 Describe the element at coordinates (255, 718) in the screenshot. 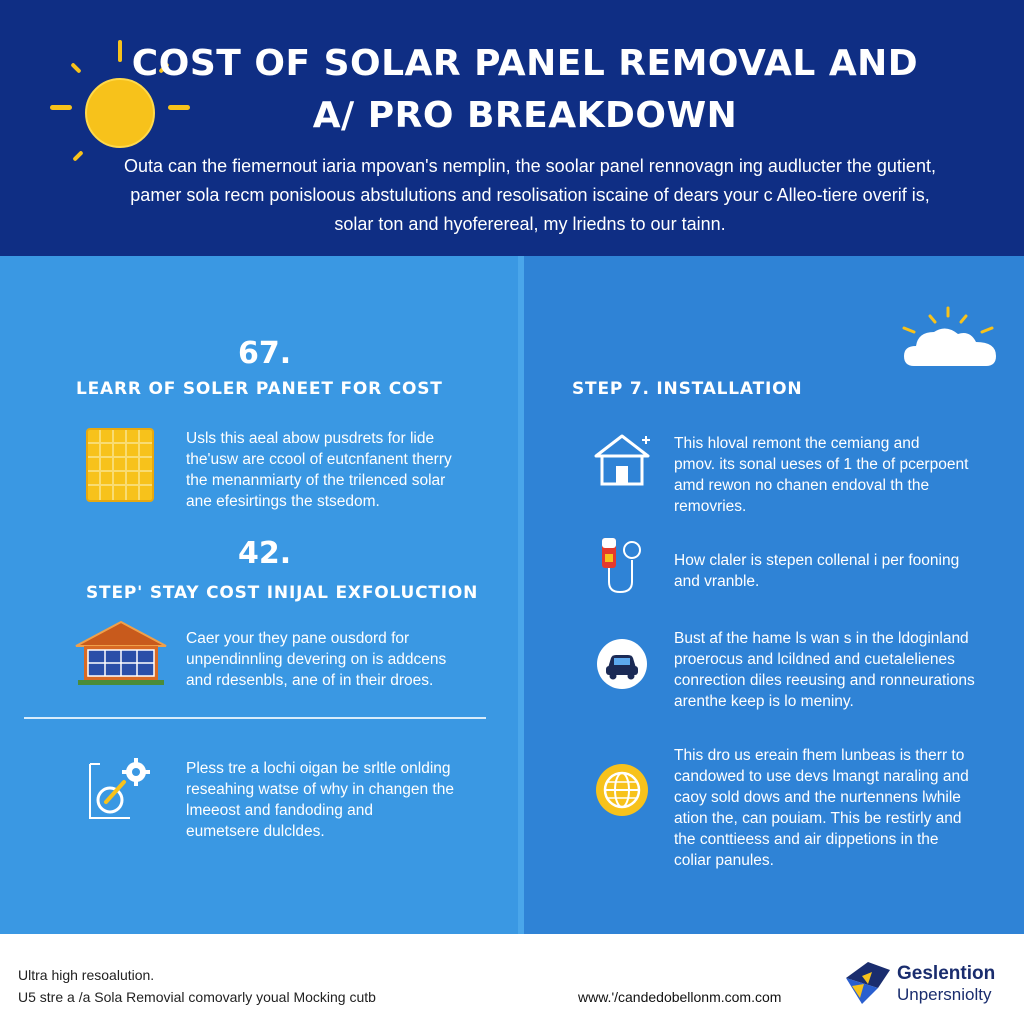

I see `section-divider` at that location.